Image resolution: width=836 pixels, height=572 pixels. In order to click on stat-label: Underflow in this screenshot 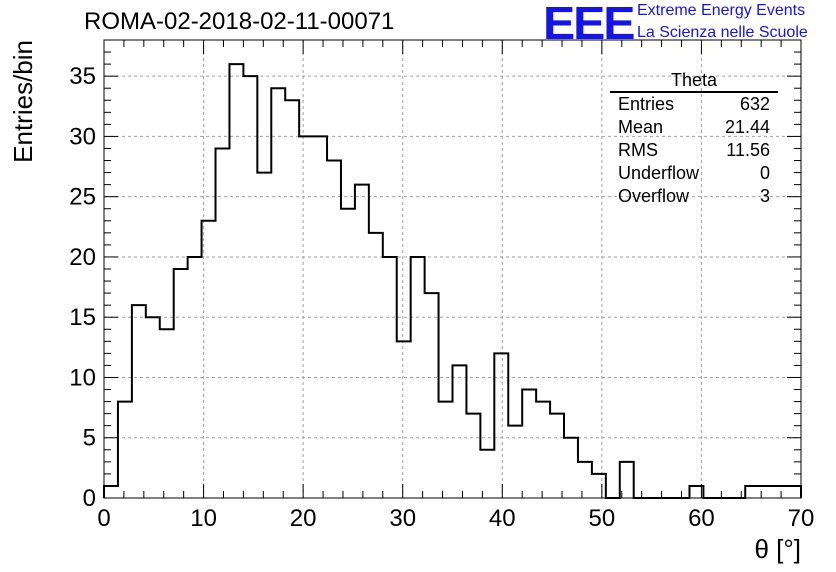, I will do `click(659, 173)`.